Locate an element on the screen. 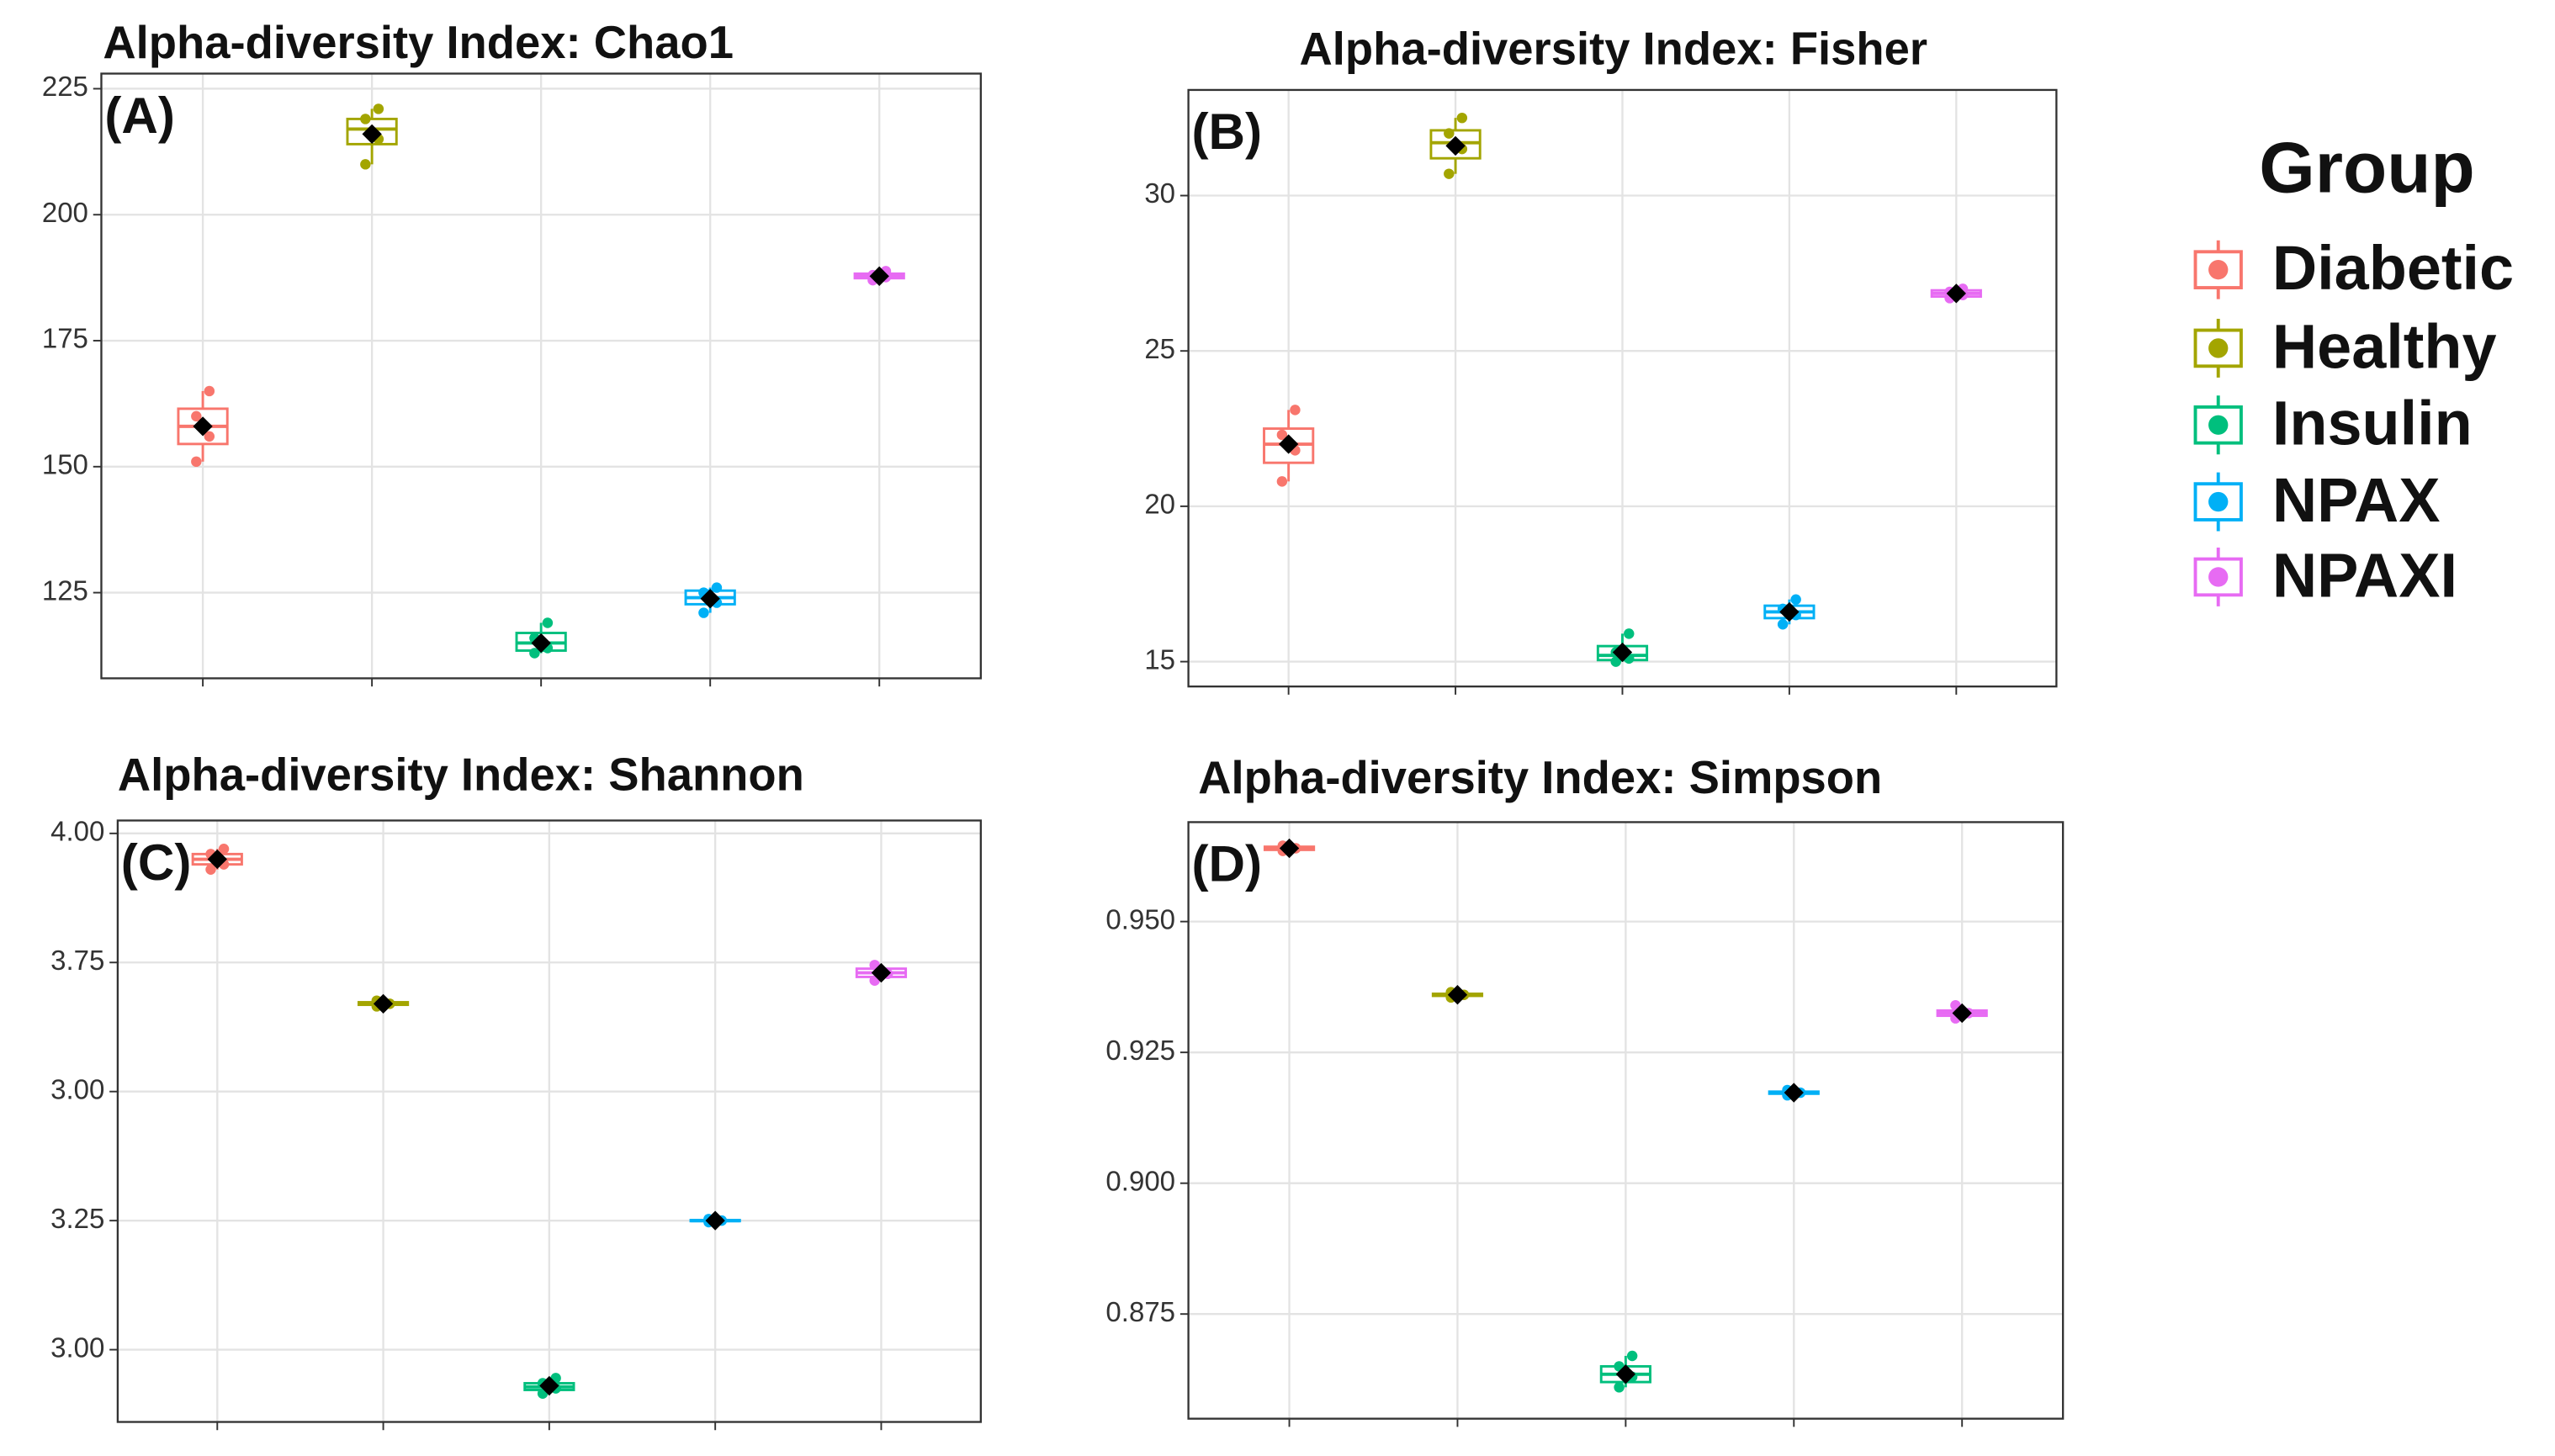 Image resolution: width=2555 pixels, height=1456 pixels. chart-title: Alpha-diversity Index: Fisher is located at coordinates (1614, 49).